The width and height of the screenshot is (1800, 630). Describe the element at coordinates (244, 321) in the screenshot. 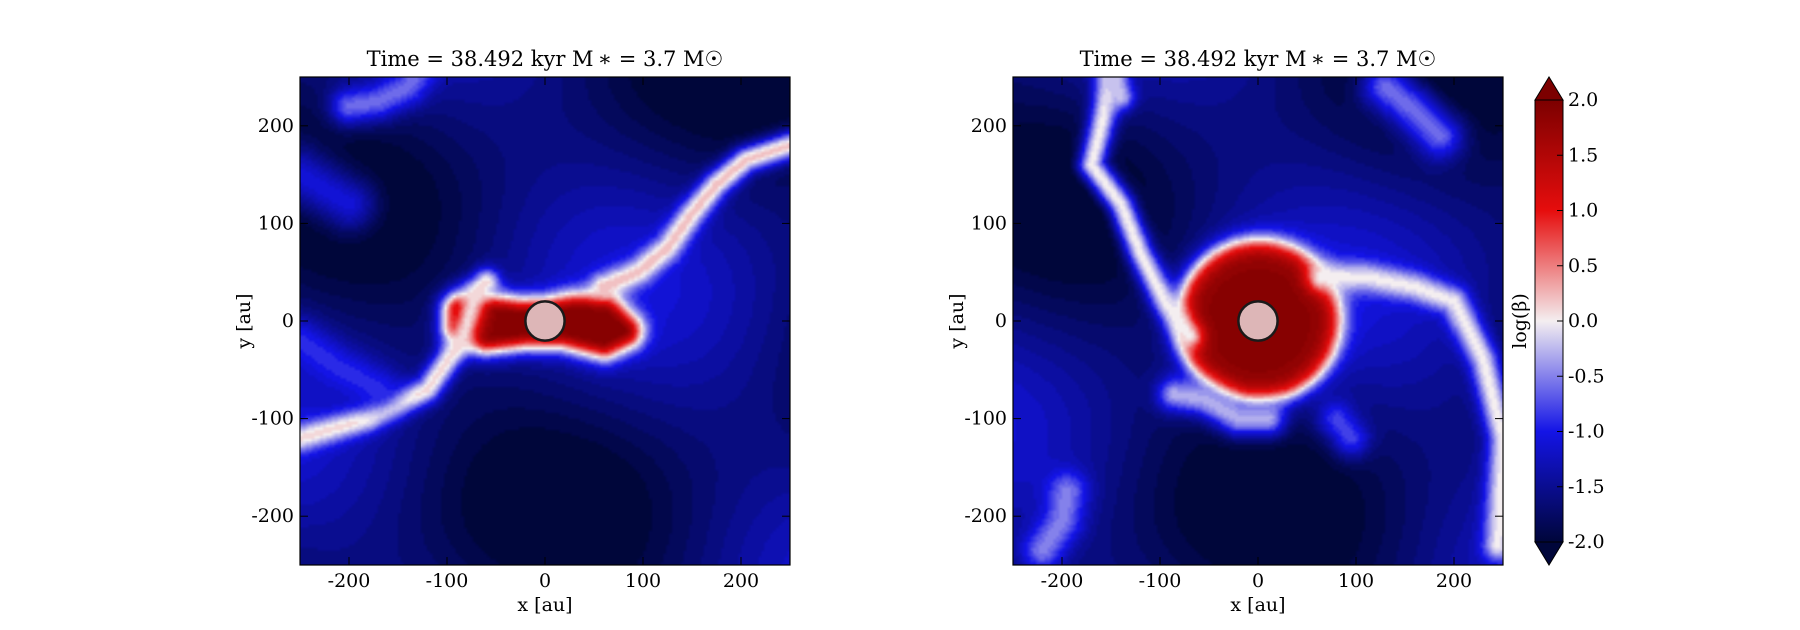

I see `panel-left-ylabel: y [au]` at that location.